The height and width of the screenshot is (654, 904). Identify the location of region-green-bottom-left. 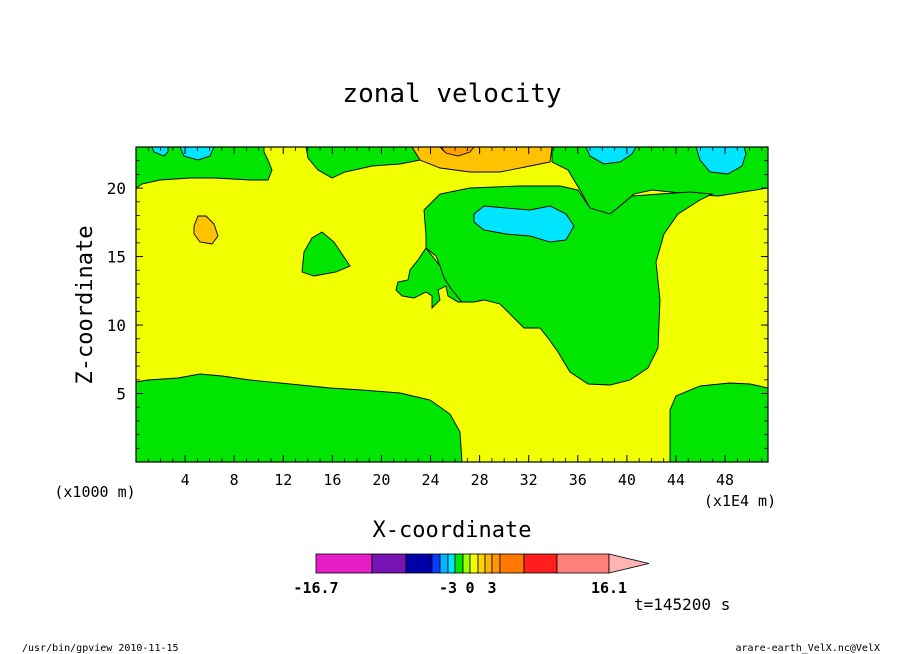
(299, 418).